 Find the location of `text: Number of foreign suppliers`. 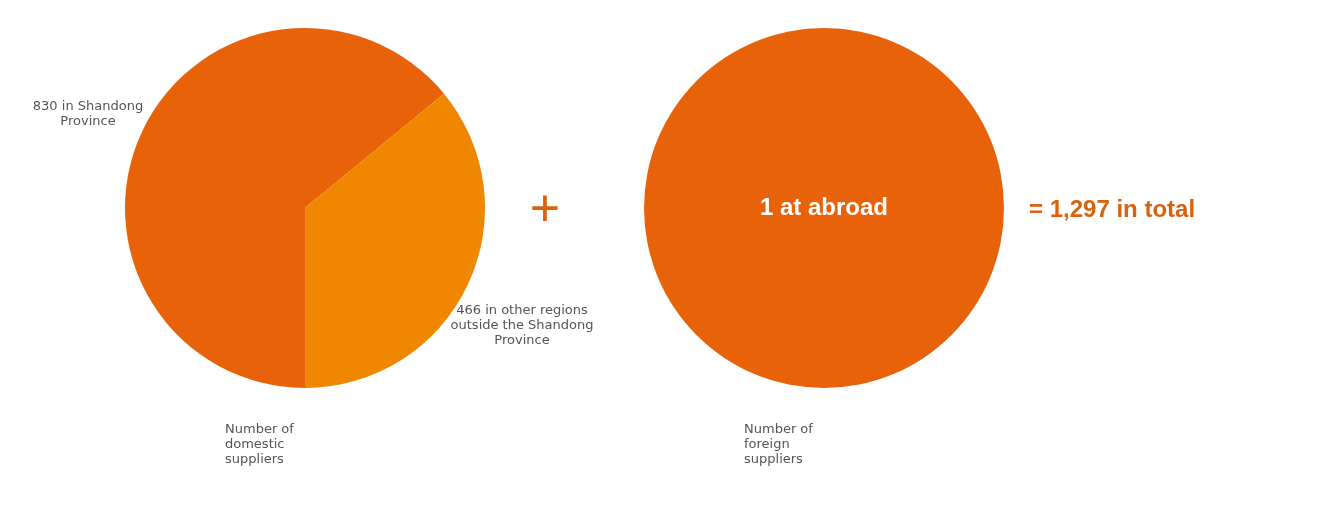

text: Number of foreign suppliers is located at coordinates (779, 443).